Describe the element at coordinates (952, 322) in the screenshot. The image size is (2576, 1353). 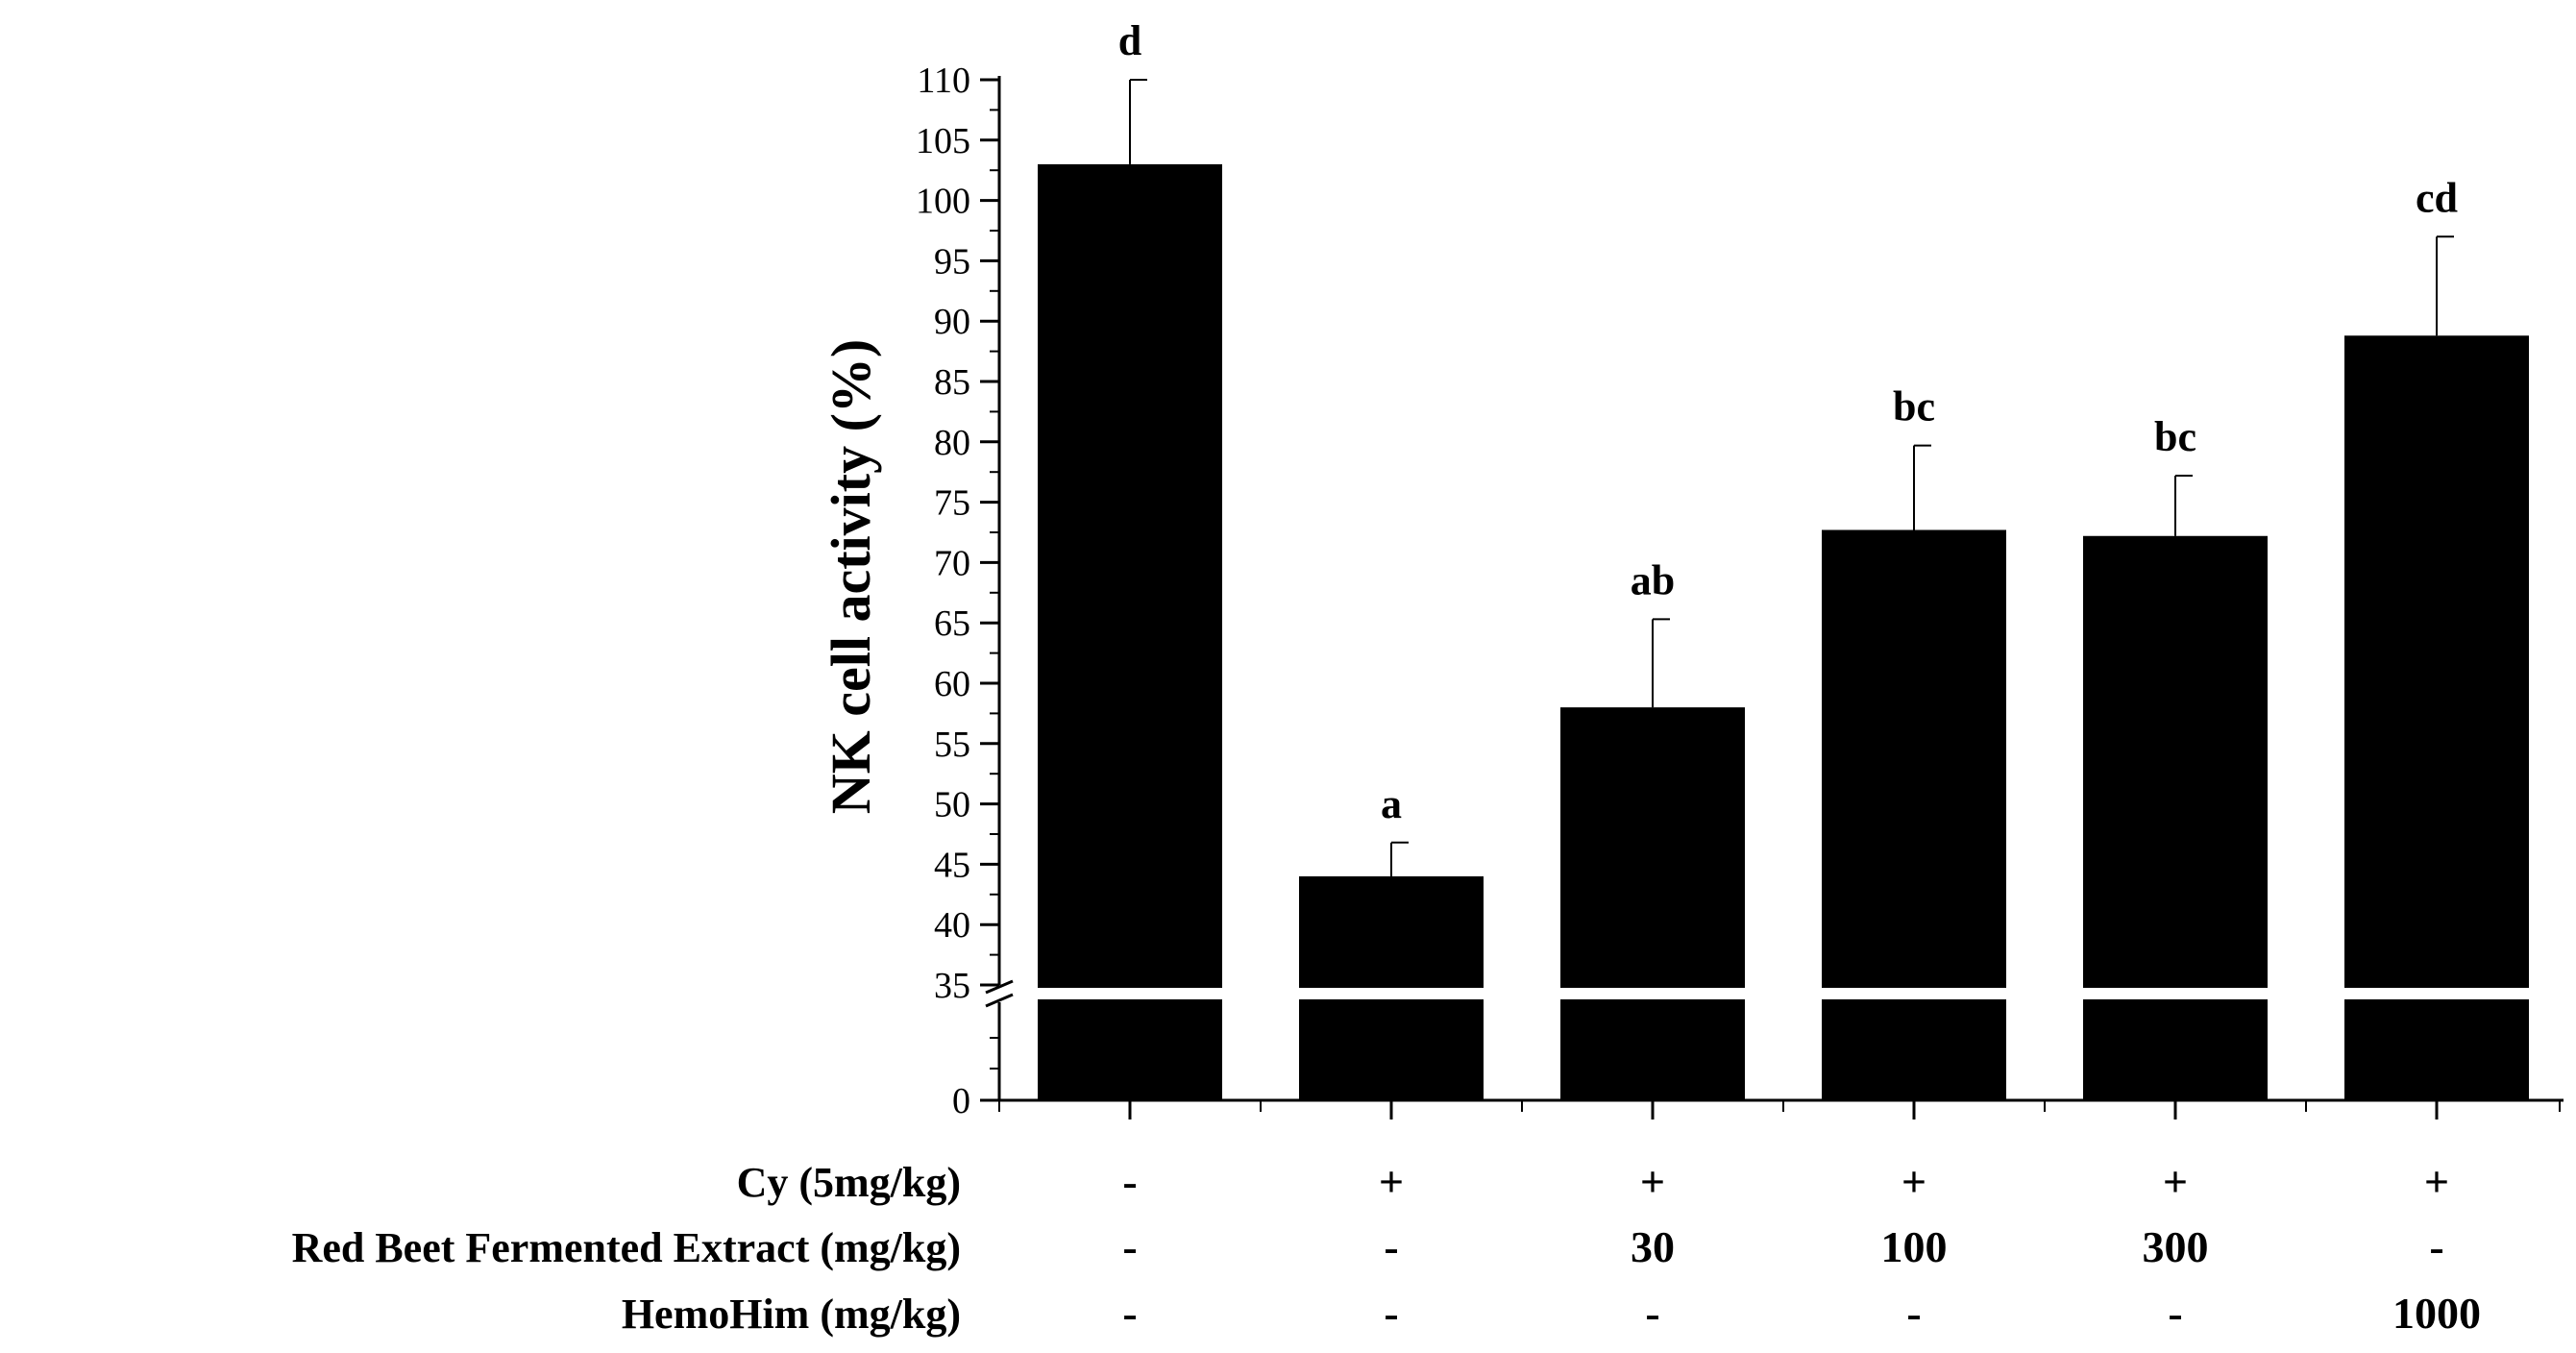
I see `y-tick-label-90: 90` at that location.